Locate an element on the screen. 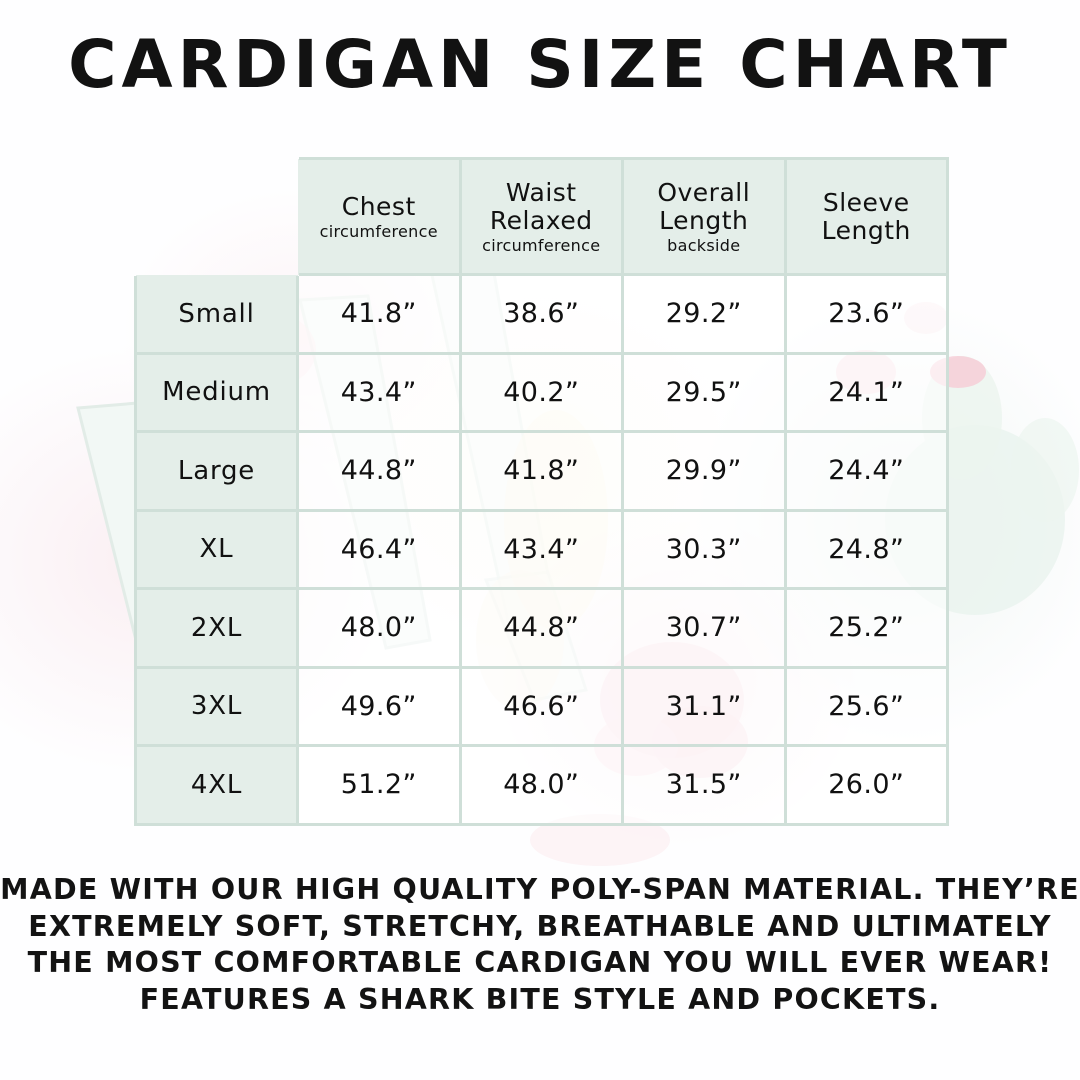 The image size is (1080, 1080). cell-waist: 38.6” is located at coordinates (541, 314).